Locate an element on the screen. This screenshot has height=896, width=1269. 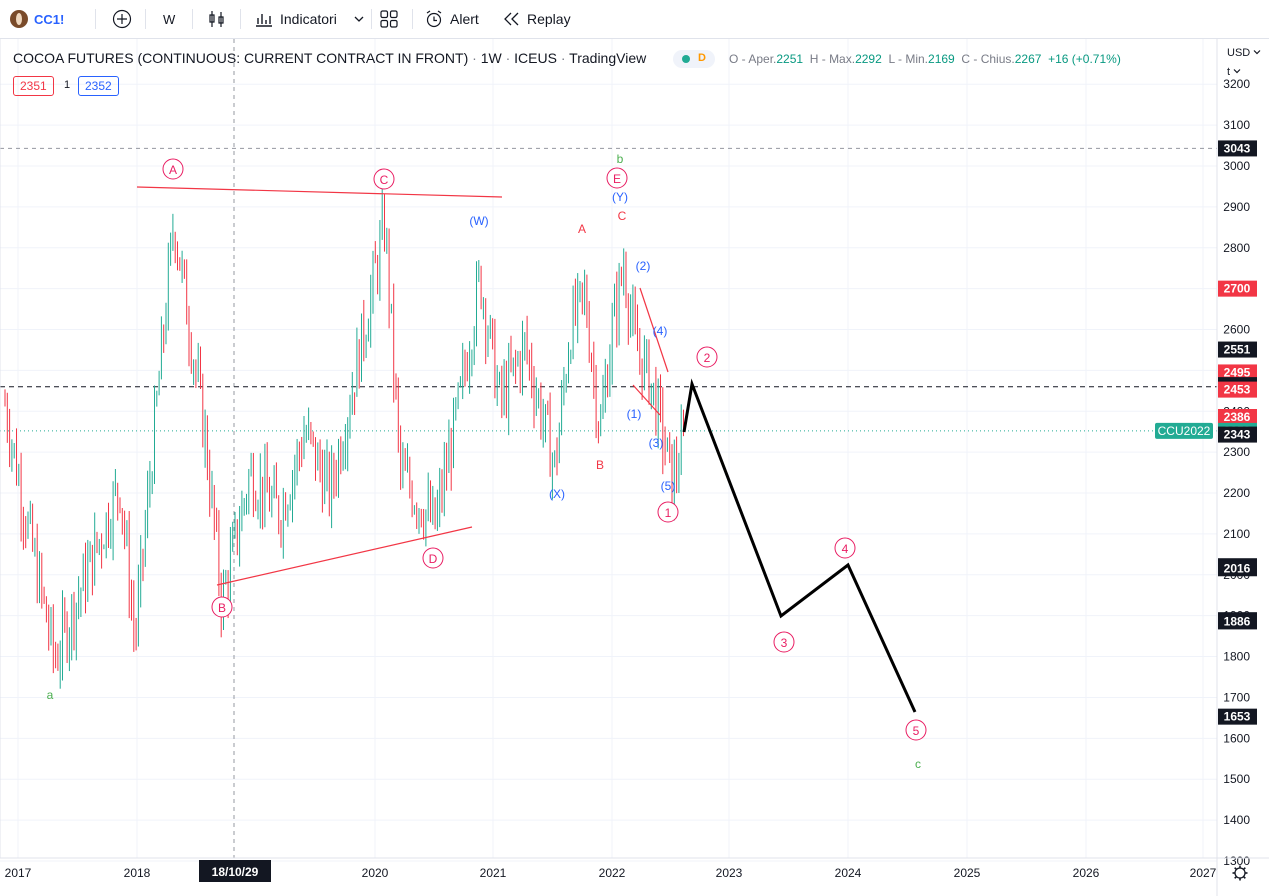
sell-price-button: 2351 is located at coordinates (33, 86).